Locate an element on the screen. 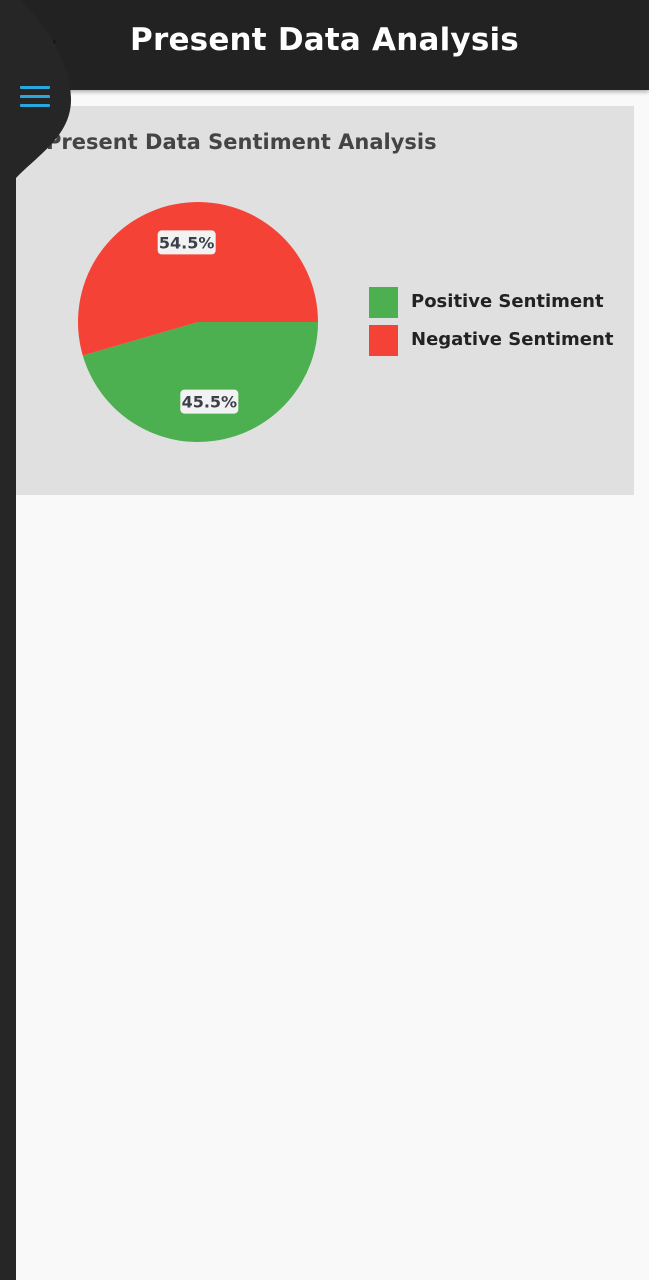 The height and width of the screenshot is (1280, 649). app-bar: Present Data Analysis is located at coordinates (324, 45).